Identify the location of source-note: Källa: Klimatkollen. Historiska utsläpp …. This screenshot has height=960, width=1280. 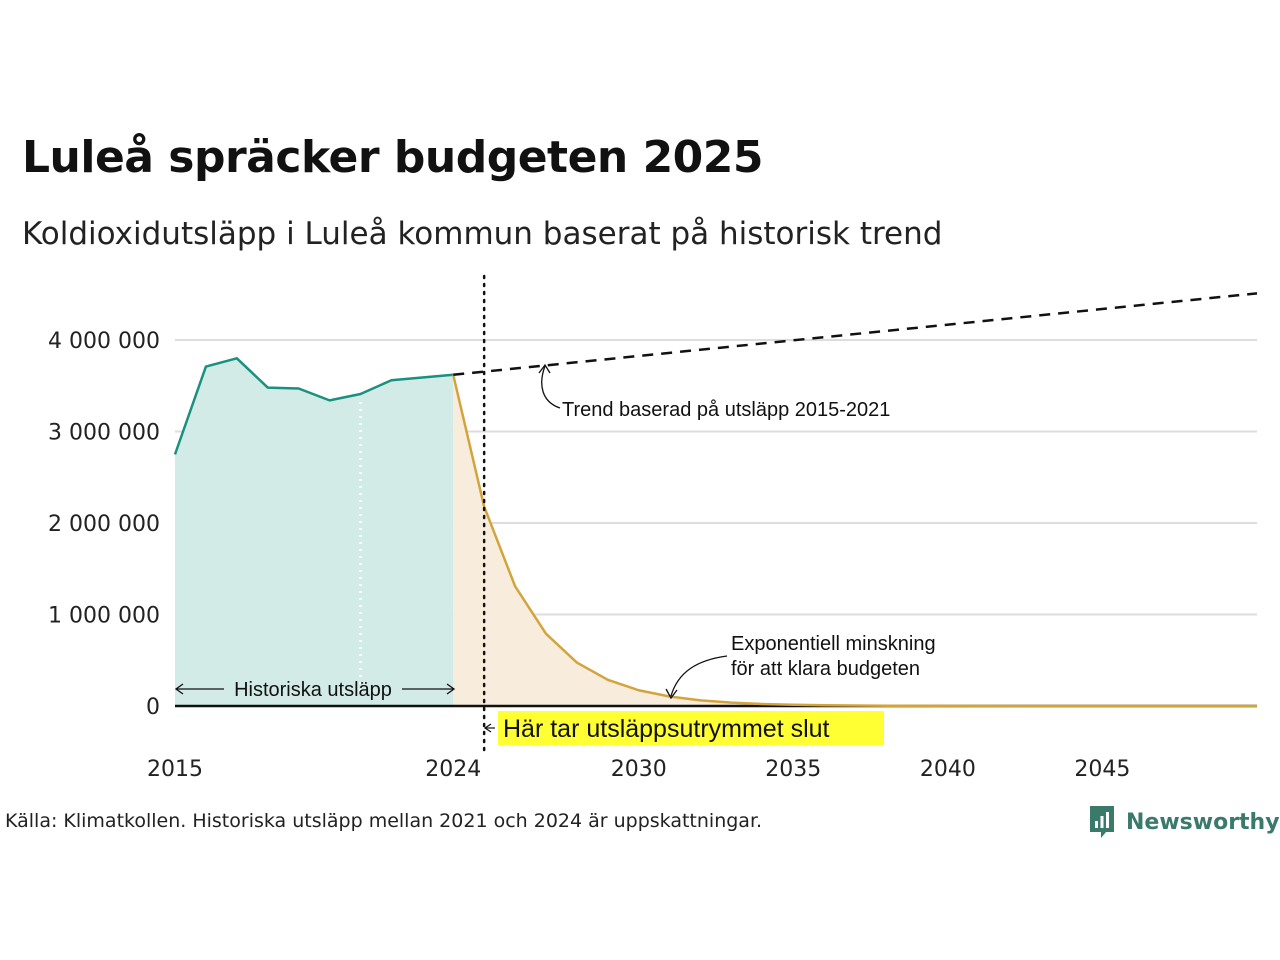
(384, 821).